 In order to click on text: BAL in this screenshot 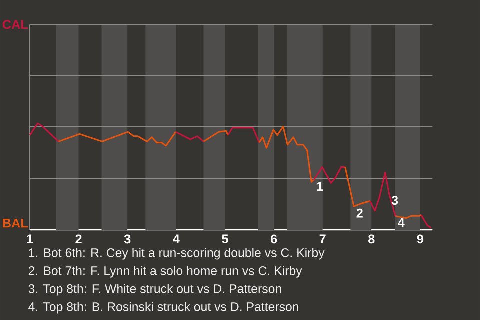, I will do `click(15, 223)`.